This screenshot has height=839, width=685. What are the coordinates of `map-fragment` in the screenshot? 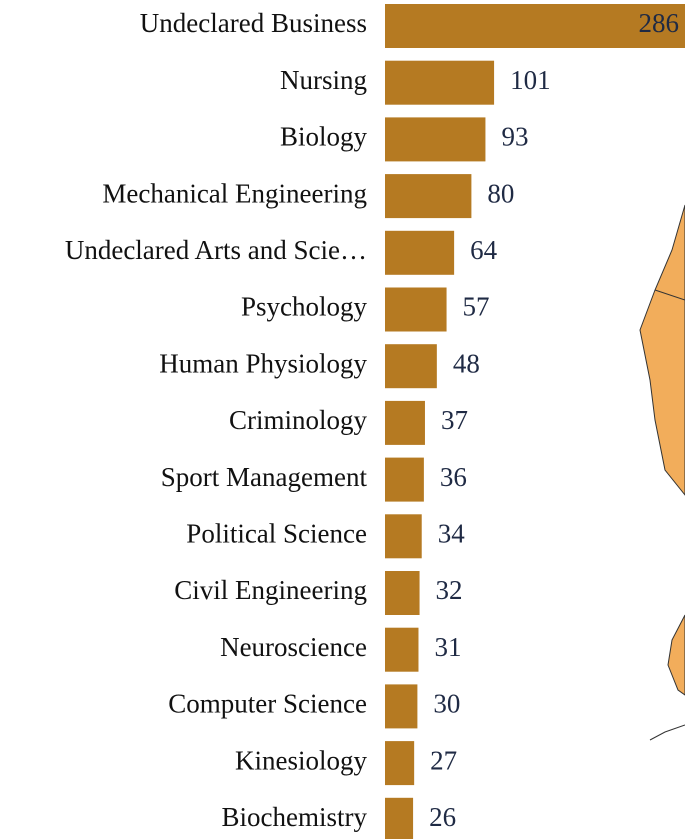 It's located at (662, 472).